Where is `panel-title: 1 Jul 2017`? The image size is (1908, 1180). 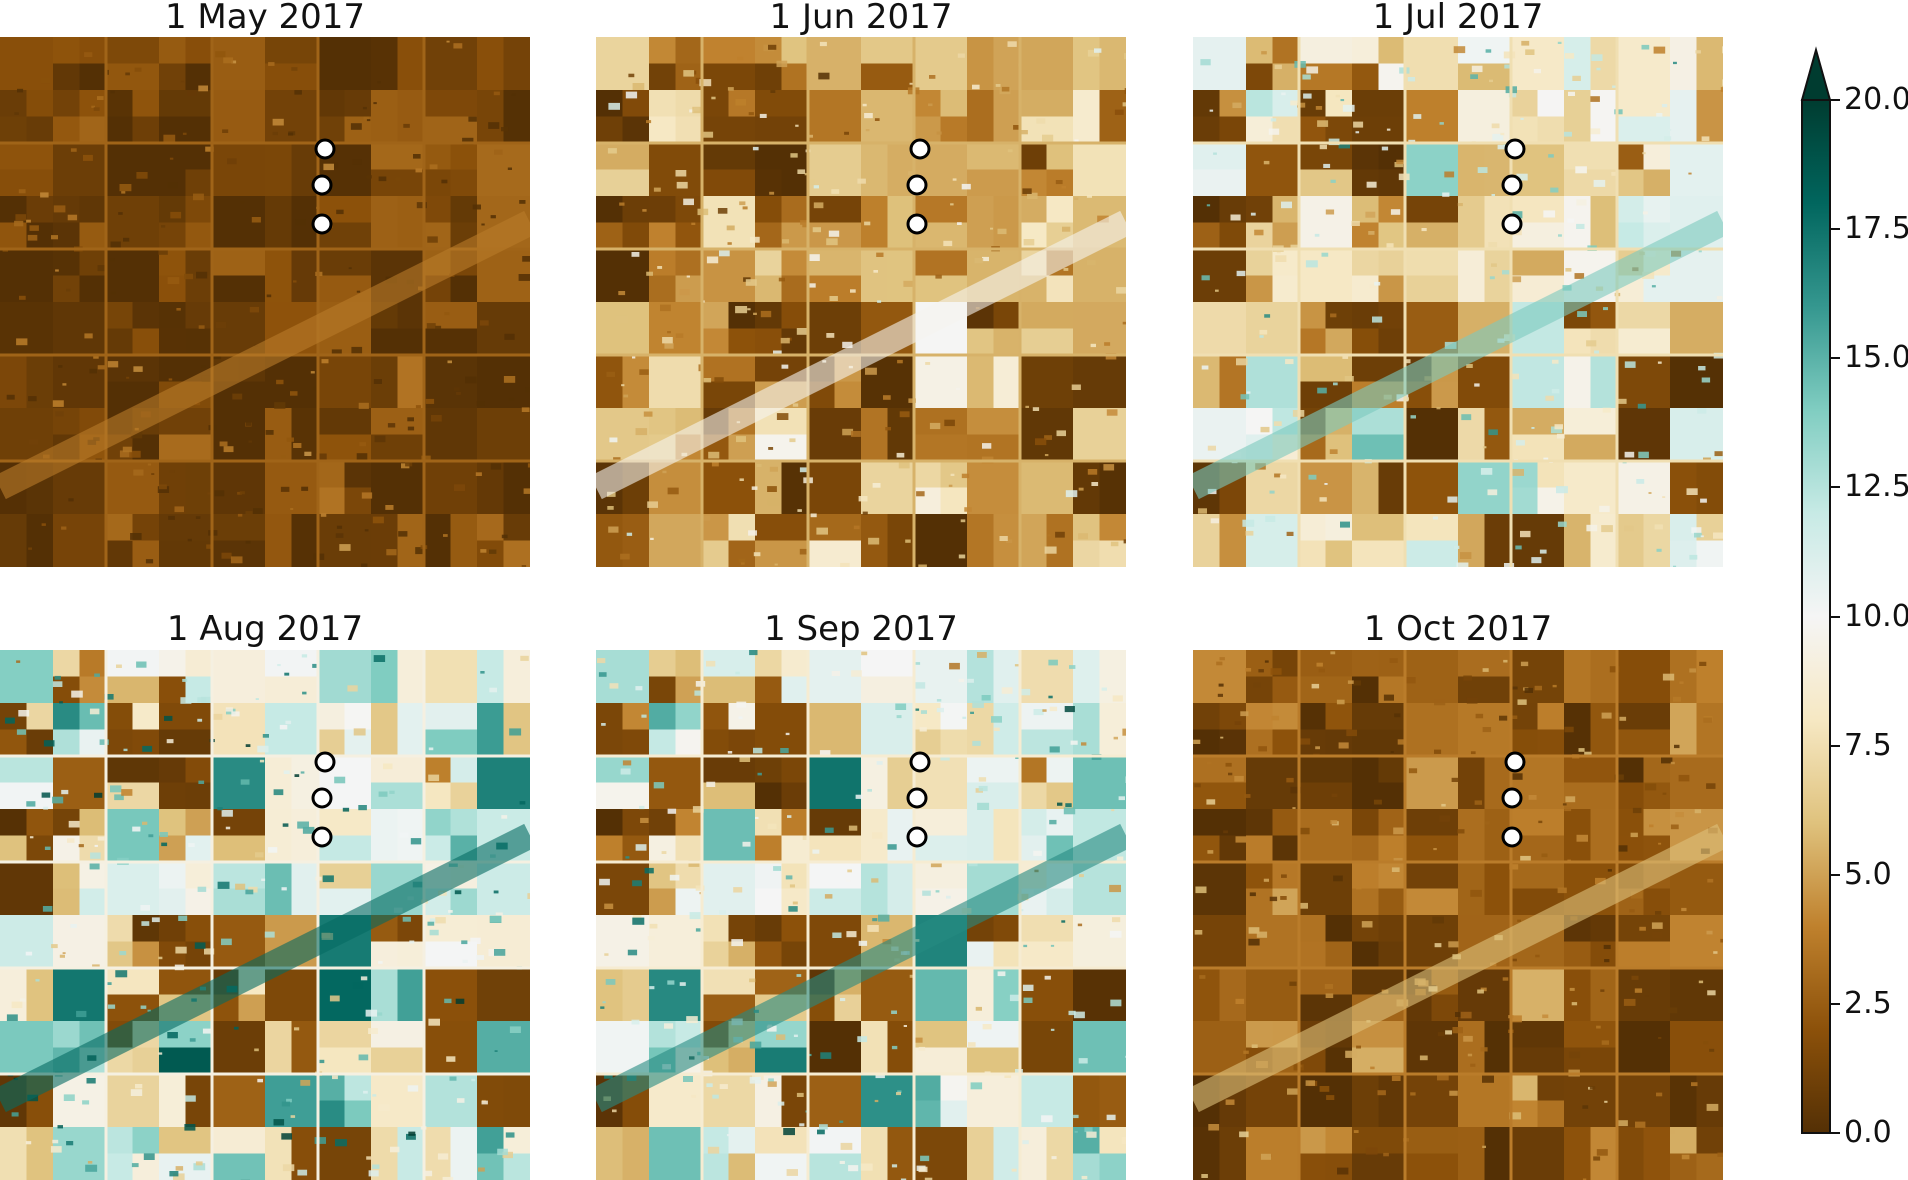
panel-title: 1 Jul 2017 is located at coordinates (1458, 18).